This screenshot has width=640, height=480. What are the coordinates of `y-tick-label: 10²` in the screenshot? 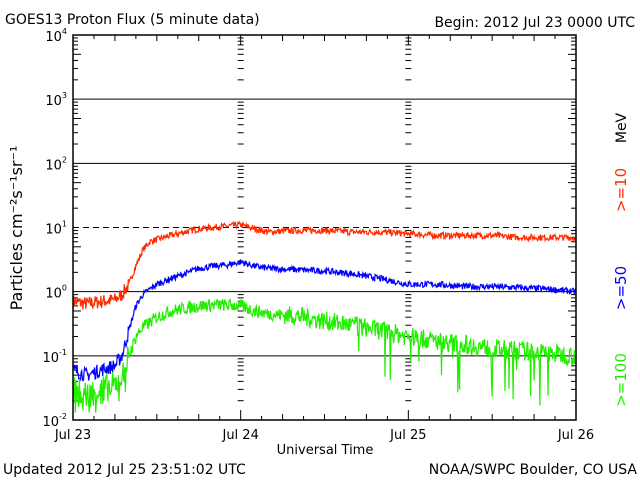 It's located at (56, 164).